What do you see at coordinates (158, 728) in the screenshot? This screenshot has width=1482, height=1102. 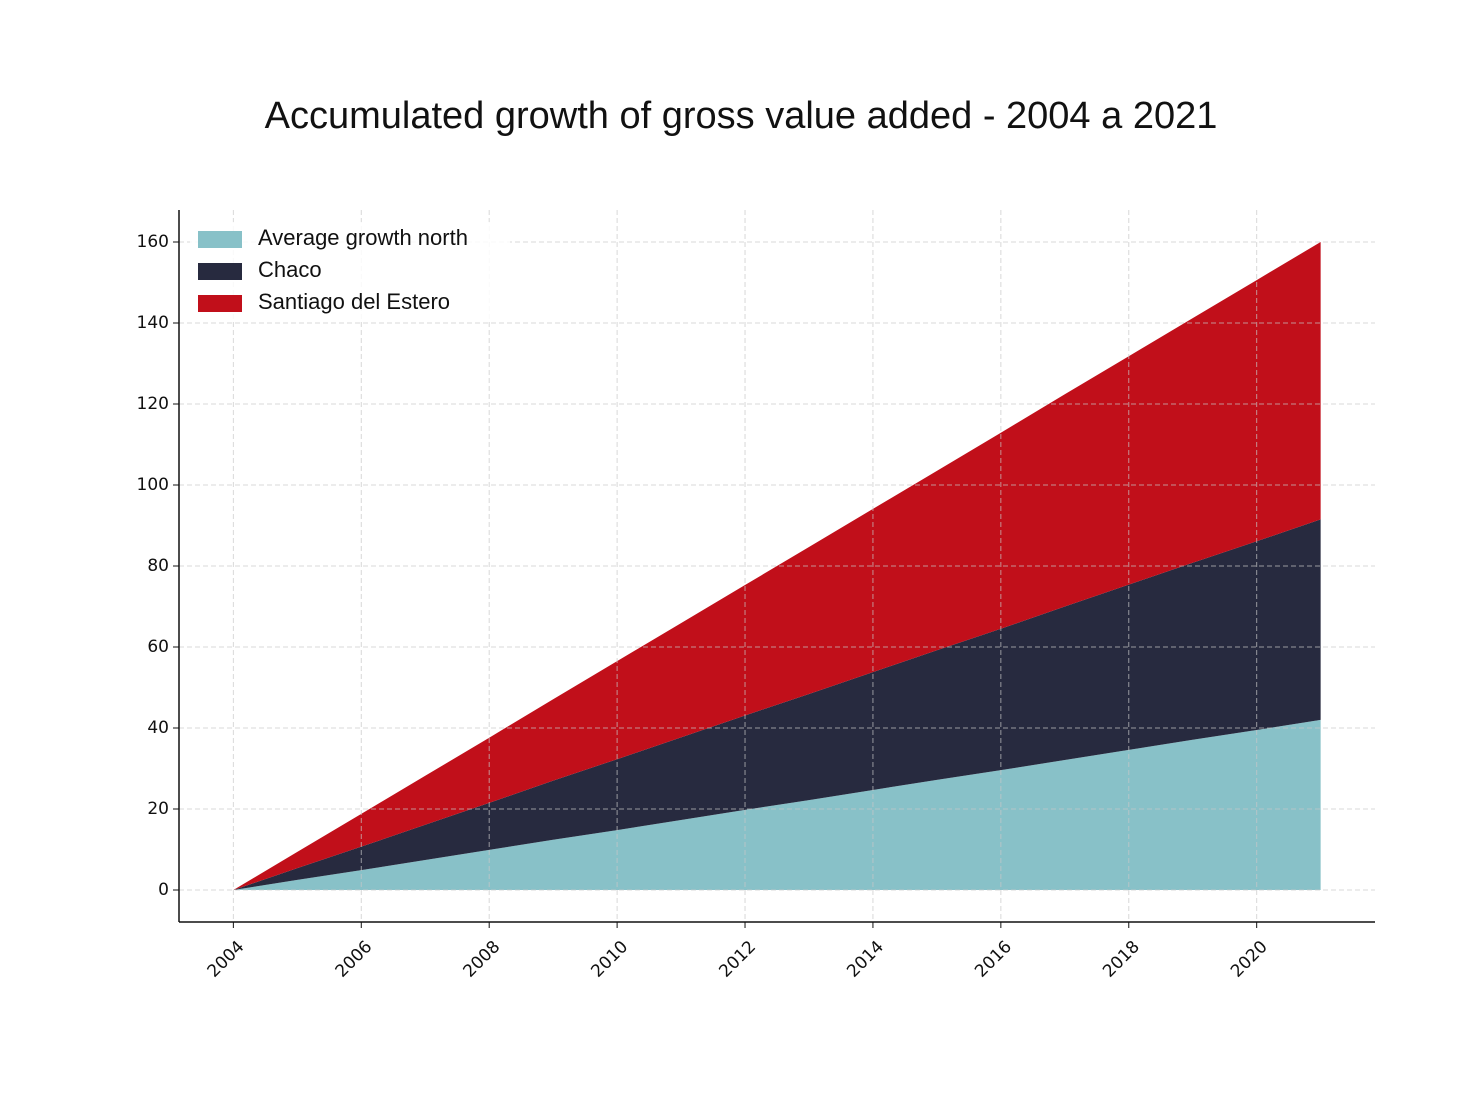 I see `y-tick-label: 40` at bounding box center [158, 728].